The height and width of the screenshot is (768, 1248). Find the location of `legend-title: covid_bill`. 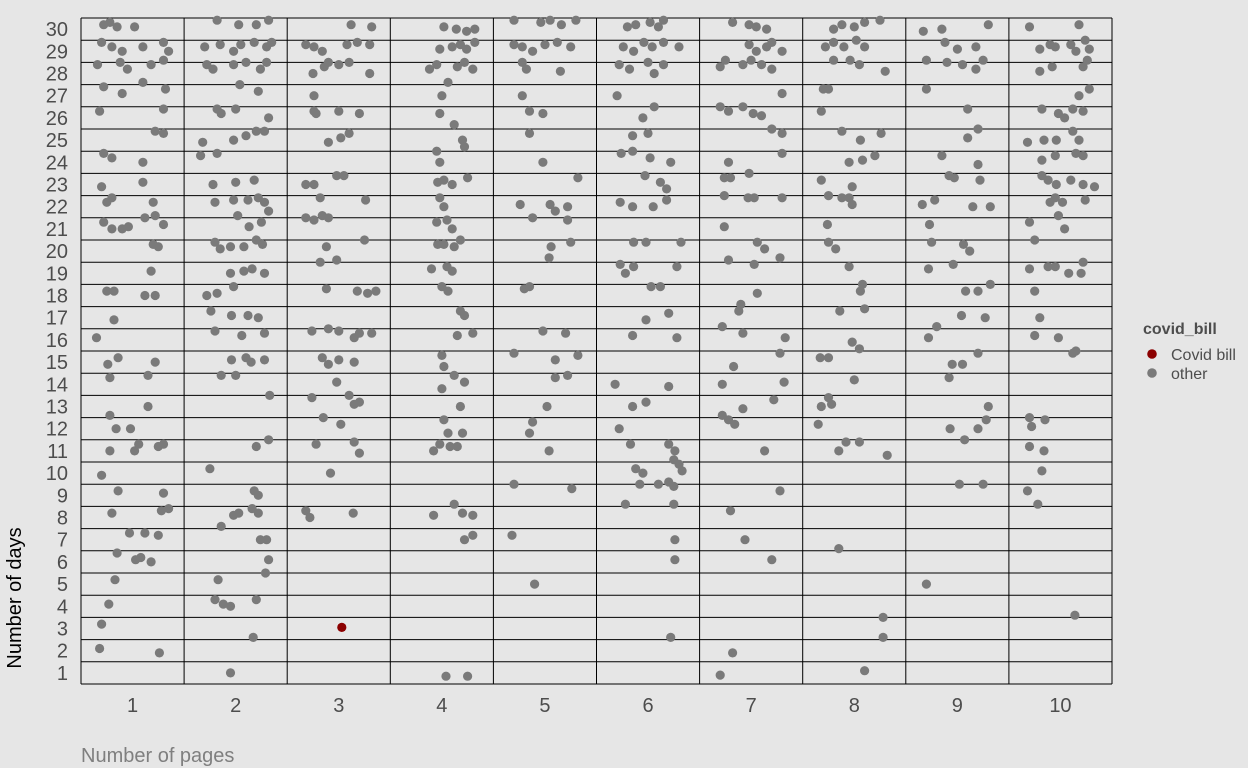

legend-title: covid_bill is located at coordinates (1180, 329).